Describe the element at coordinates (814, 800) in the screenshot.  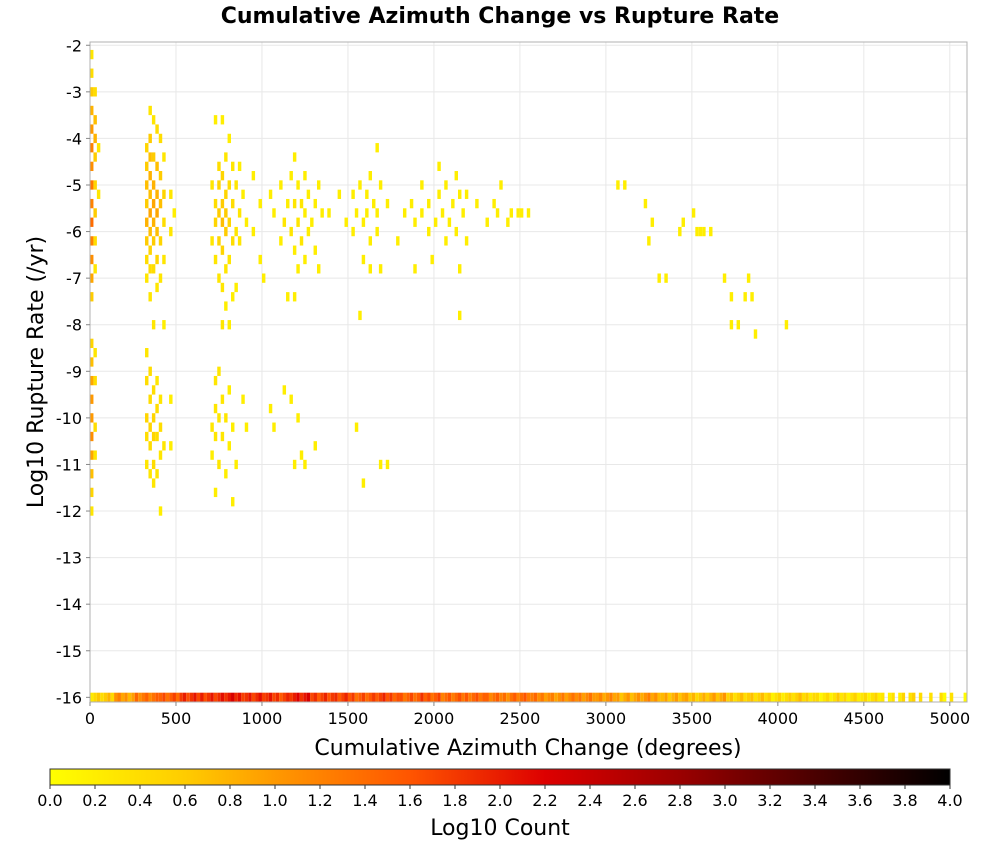
I see `colorbar-tick-label: 3.4` at that location.